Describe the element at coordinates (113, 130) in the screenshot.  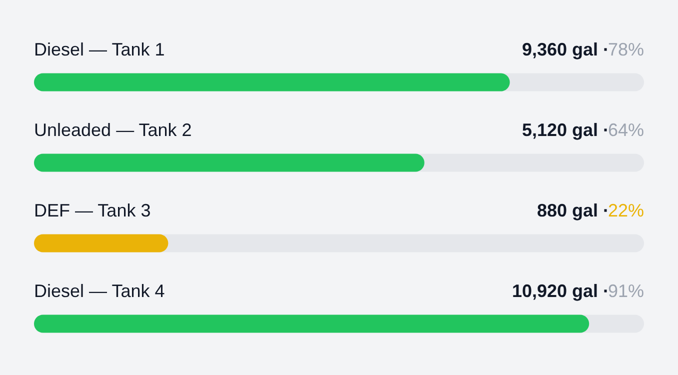
I see `y-tick-label: Unleaded — Tank 2` at that location.